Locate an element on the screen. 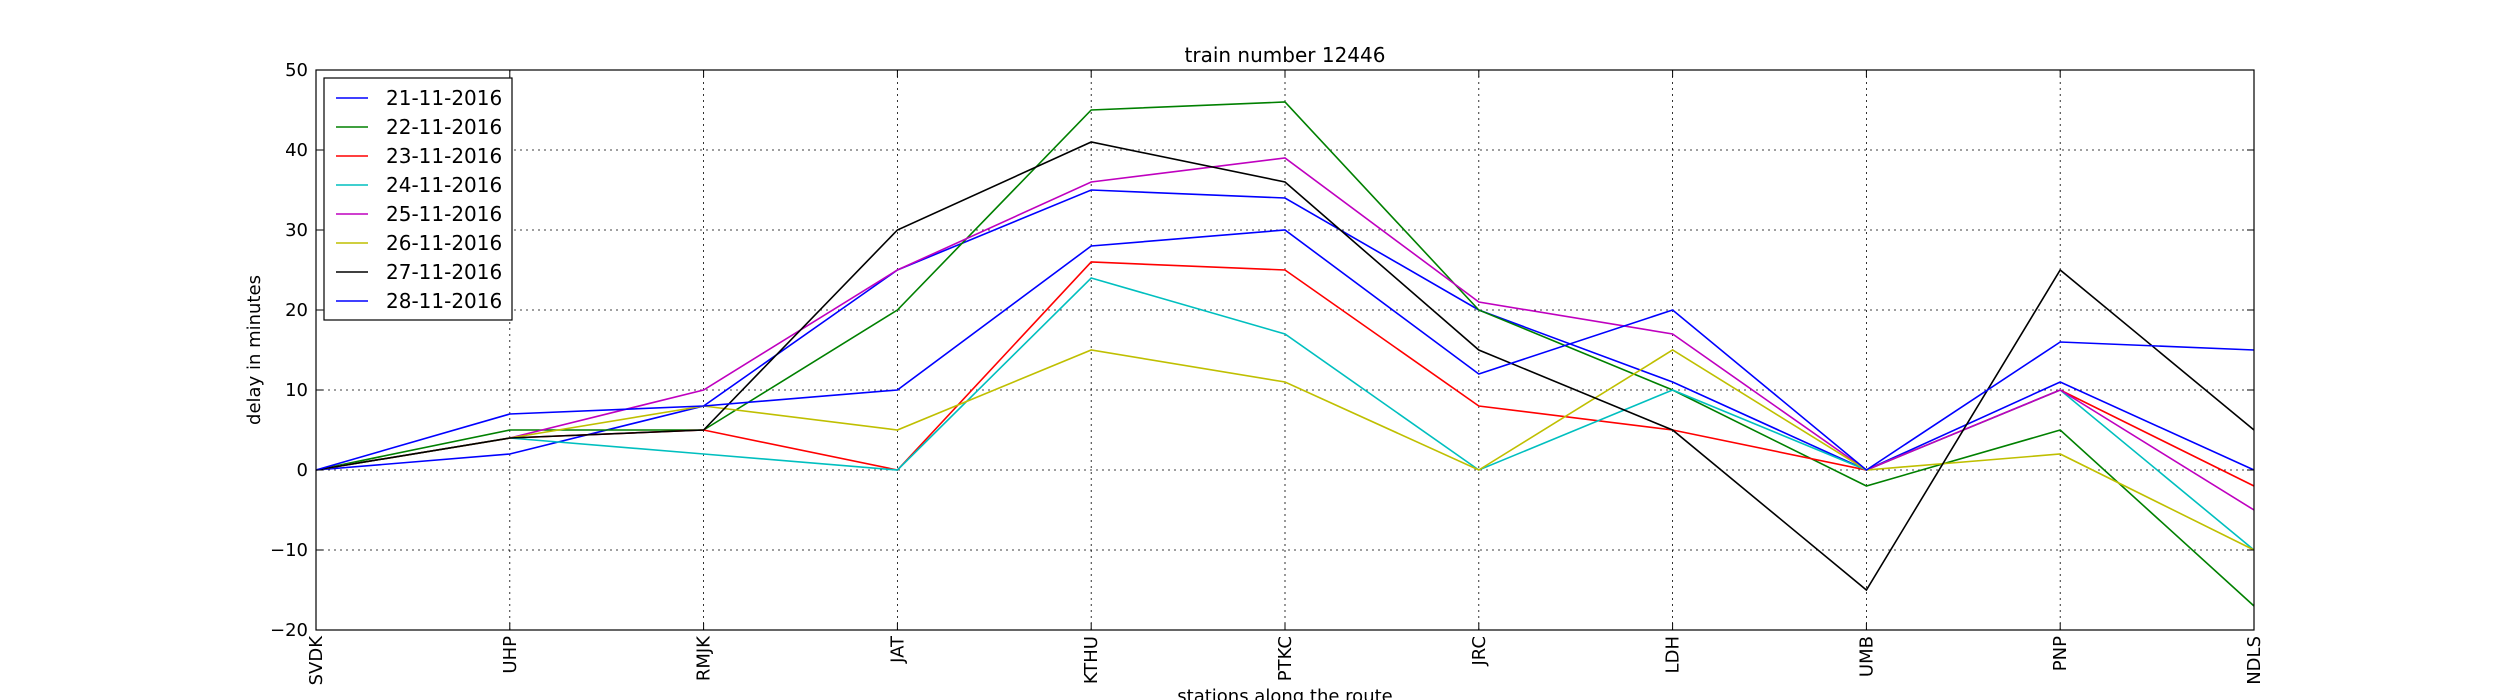  legend-label: 21-11-2016 is located at coordinates (444, 98).